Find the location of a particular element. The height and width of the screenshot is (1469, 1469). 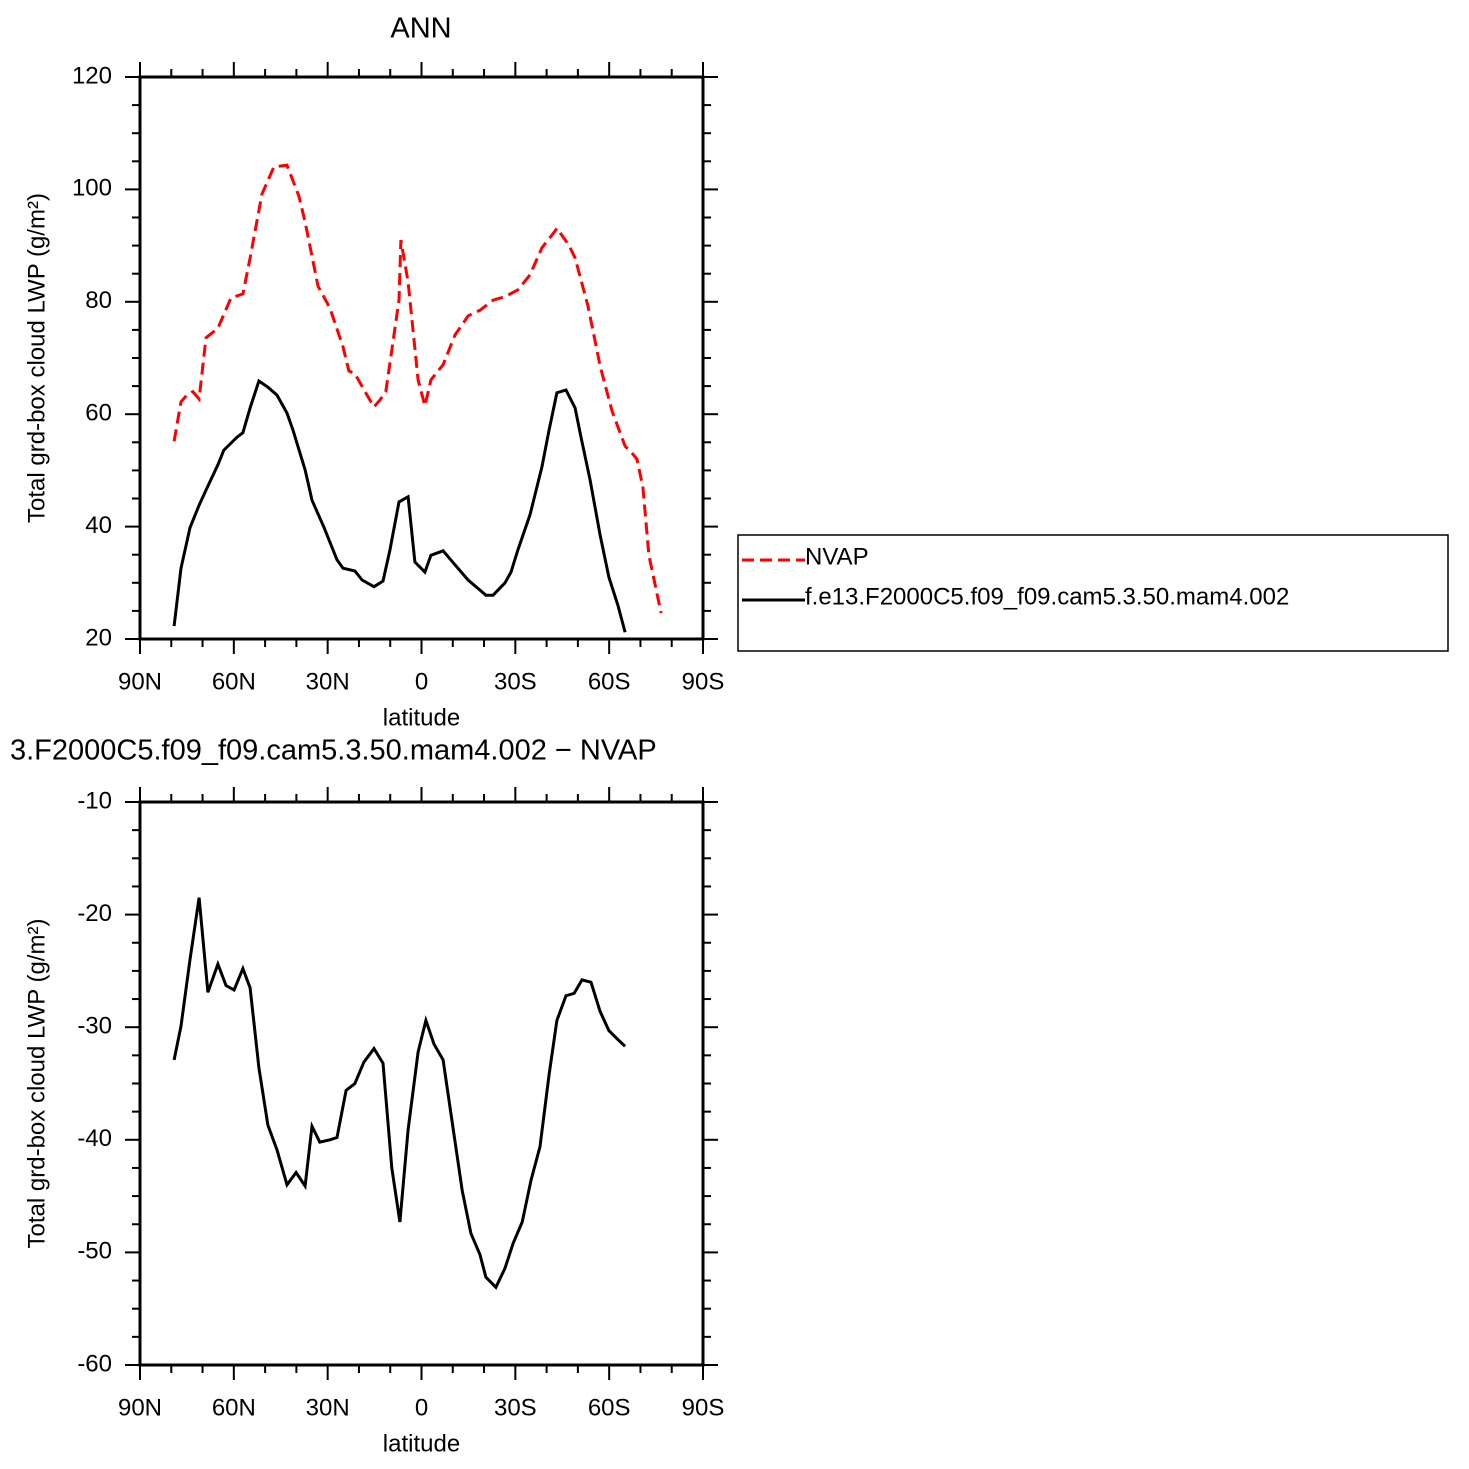

y-tick-label: -20 is located at coordinates (94, 913).